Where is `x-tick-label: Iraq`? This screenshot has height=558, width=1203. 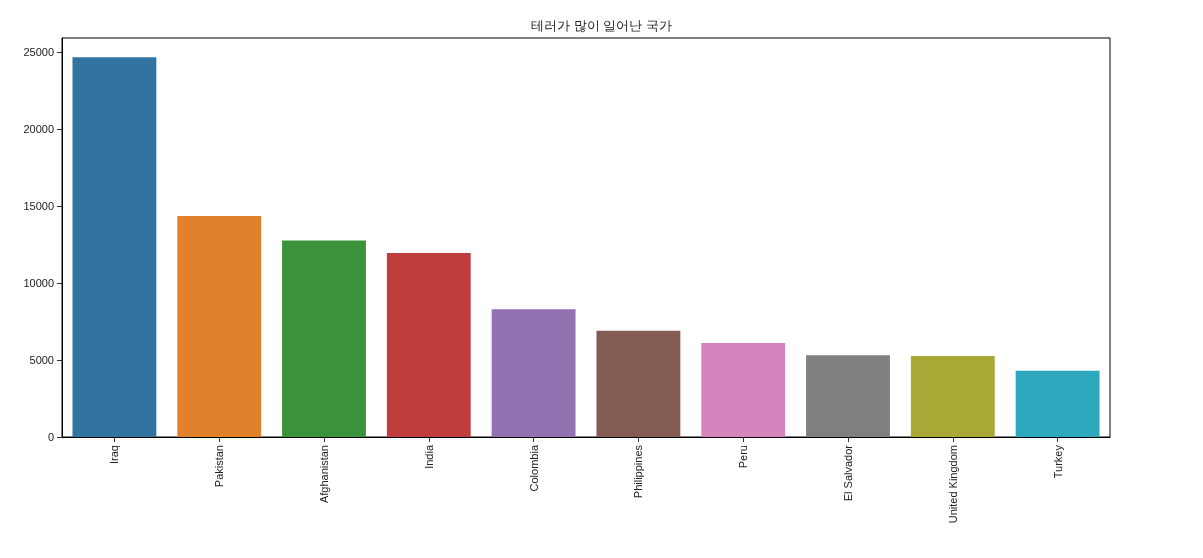 x-tick-label: Iraq is located at coordinates (114, 454).